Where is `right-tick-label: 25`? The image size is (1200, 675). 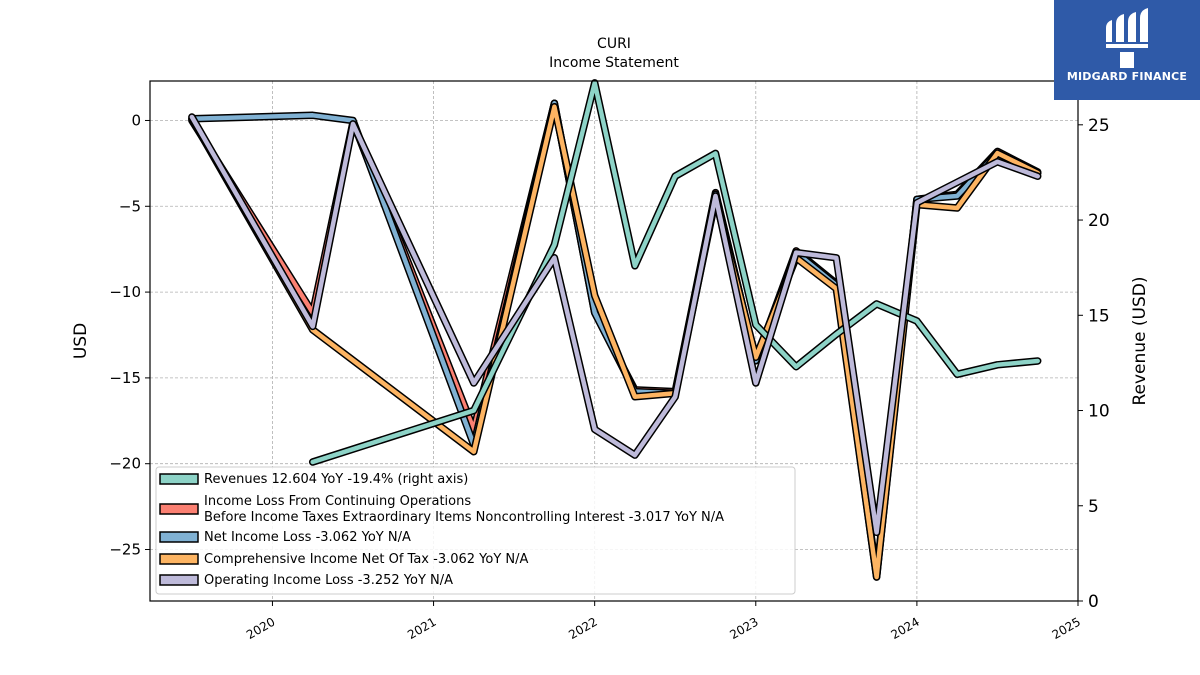 right-tick-label: 25 is located at coordinates (1099, 126).